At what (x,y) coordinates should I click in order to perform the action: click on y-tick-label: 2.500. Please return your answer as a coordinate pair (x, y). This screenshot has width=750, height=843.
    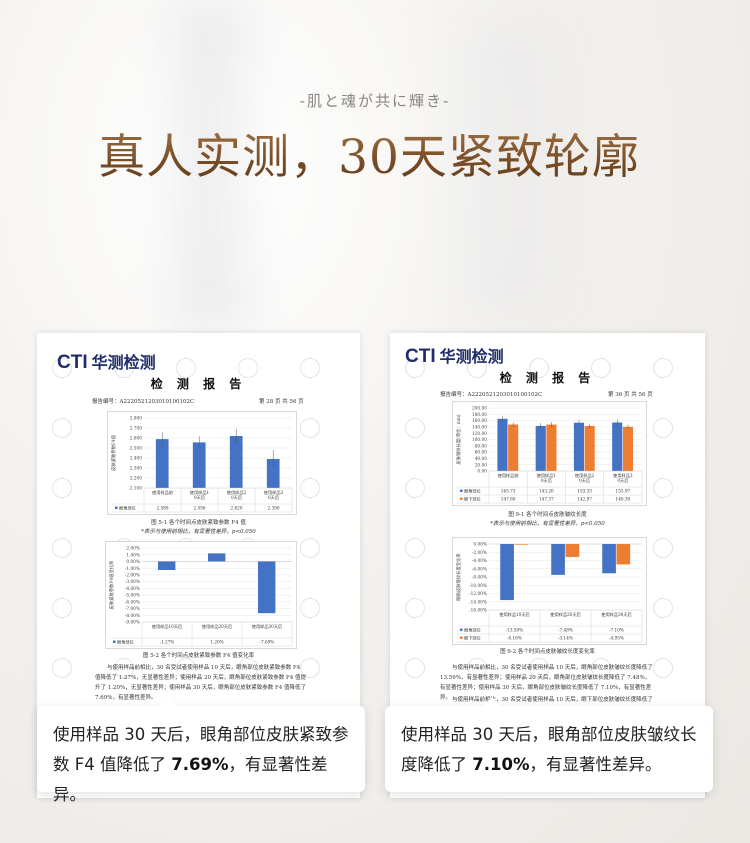
    Looking at the image, I should click on (136, 449).